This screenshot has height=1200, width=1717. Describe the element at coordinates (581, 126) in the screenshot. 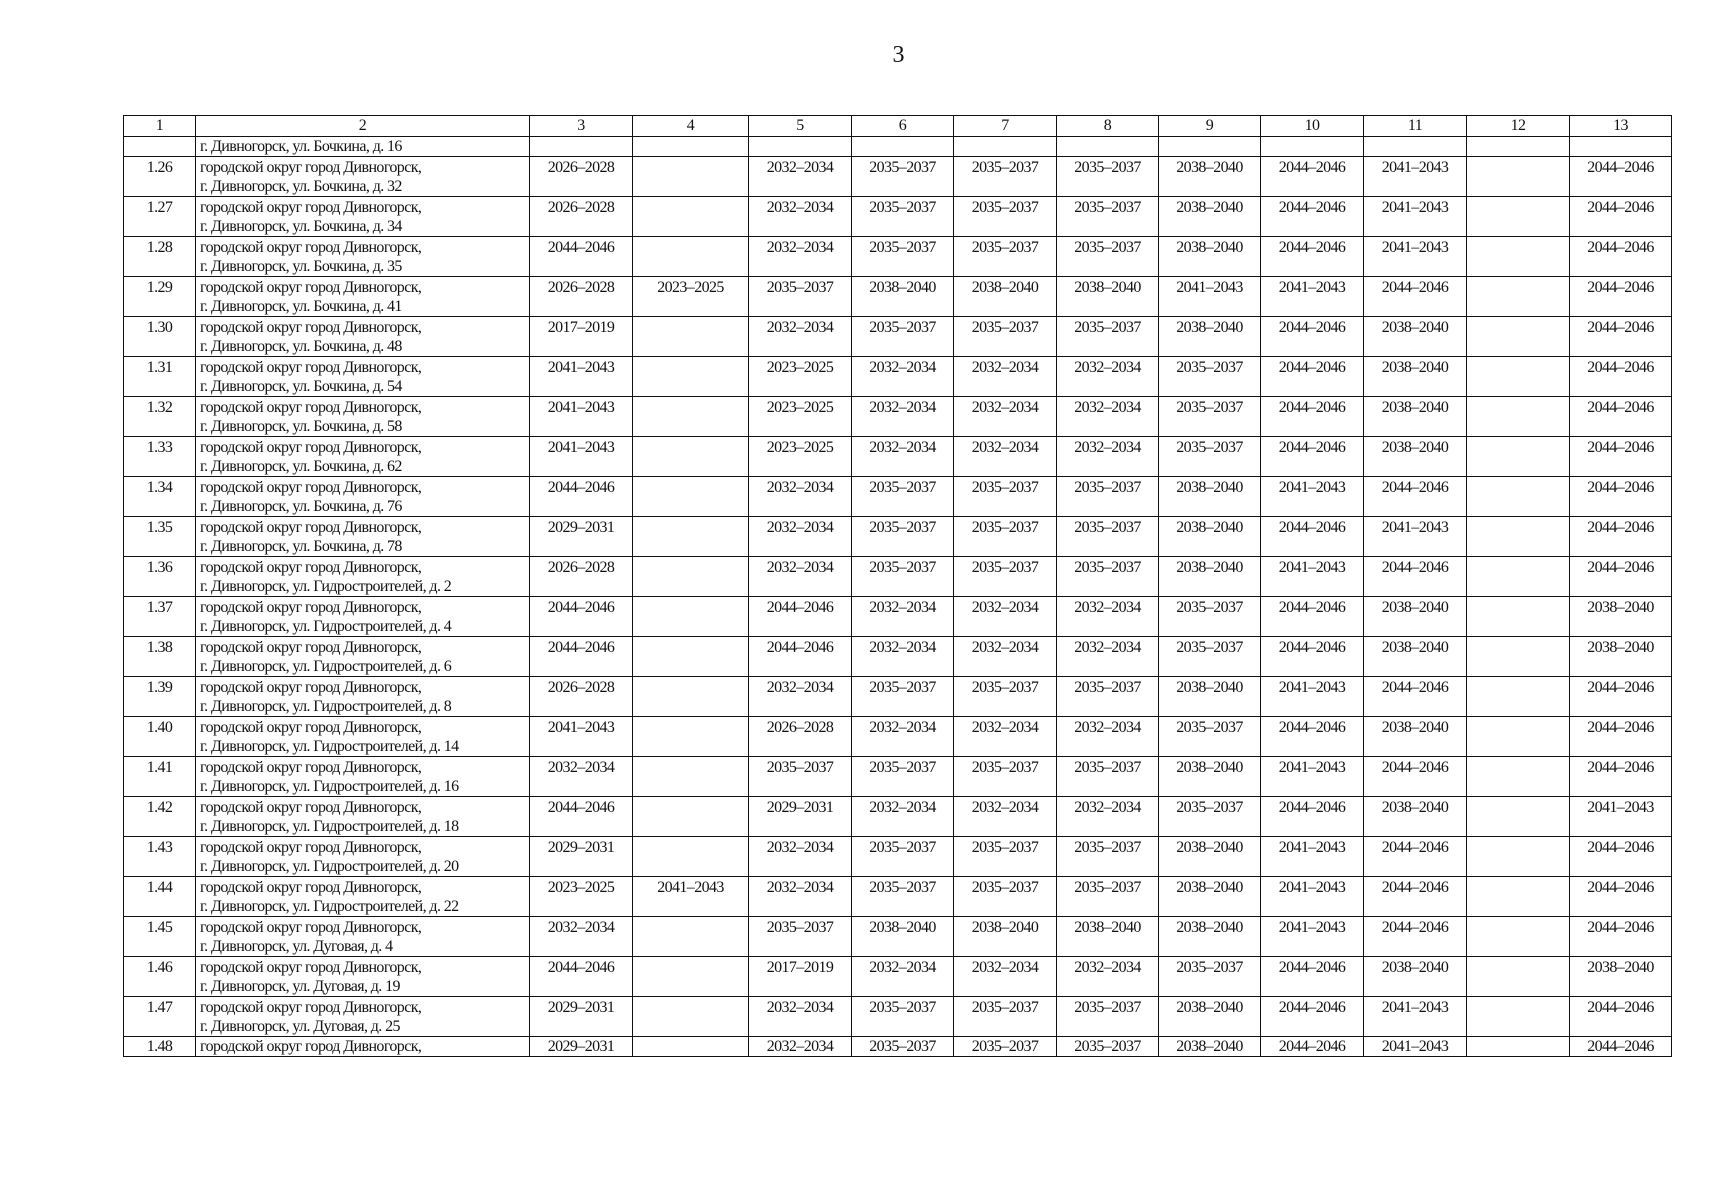

I see `column-header: 3` at that location.